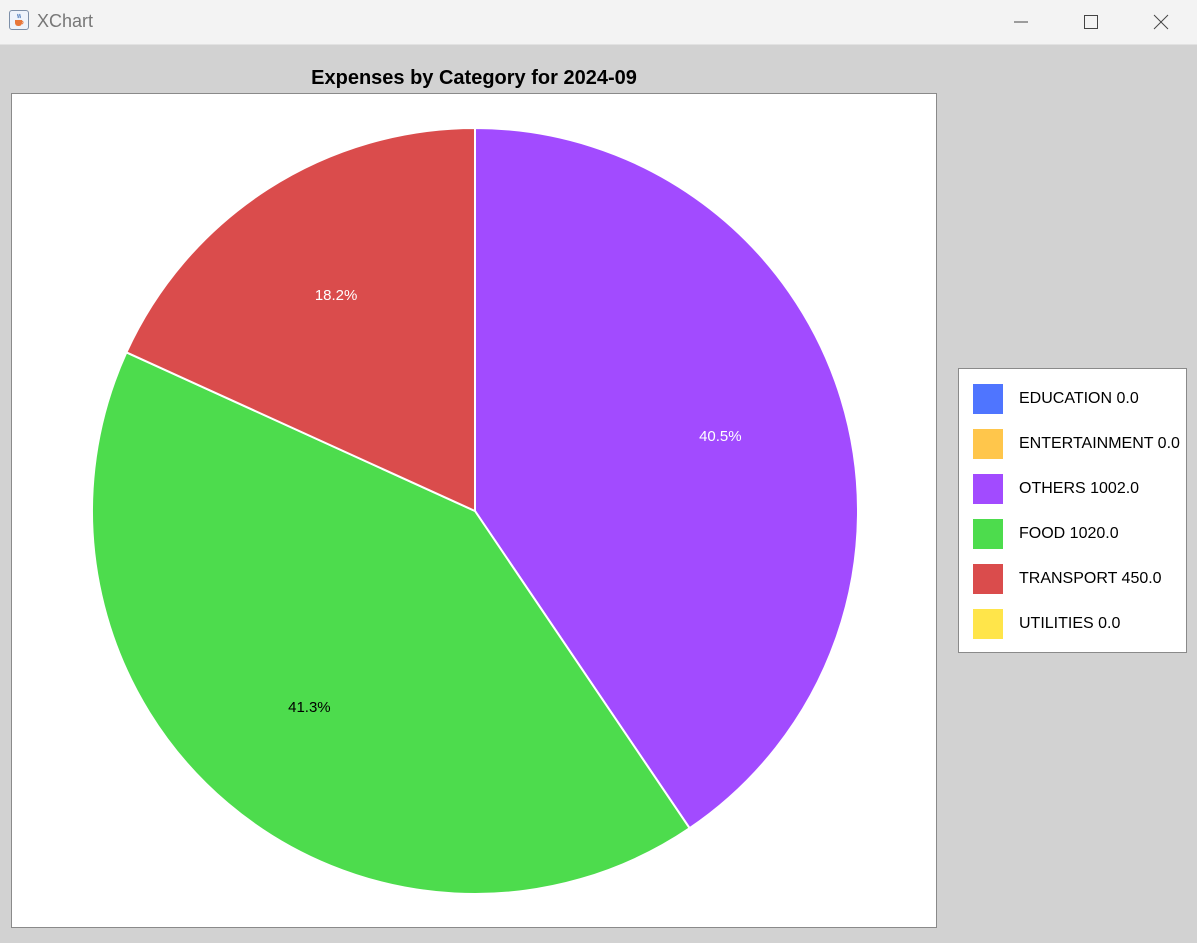 Image resolution: width=1197 pixels, height=943 pixels. Describe the element at coordinates (1079, 398) in the screenshot. I see `legend-label: EDUCATION 0.0` at that location.